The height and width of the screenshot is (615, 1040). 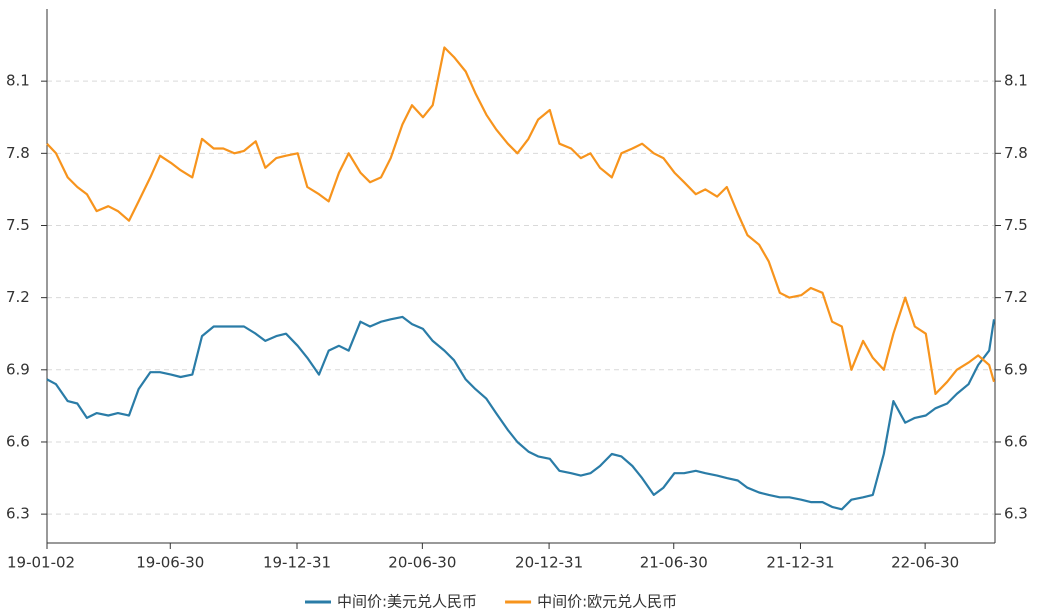 What do you see at coordinates (18, 81) in the screenshot?
I see `y-tick-label: 8.1` at bounding box center [18, 81].